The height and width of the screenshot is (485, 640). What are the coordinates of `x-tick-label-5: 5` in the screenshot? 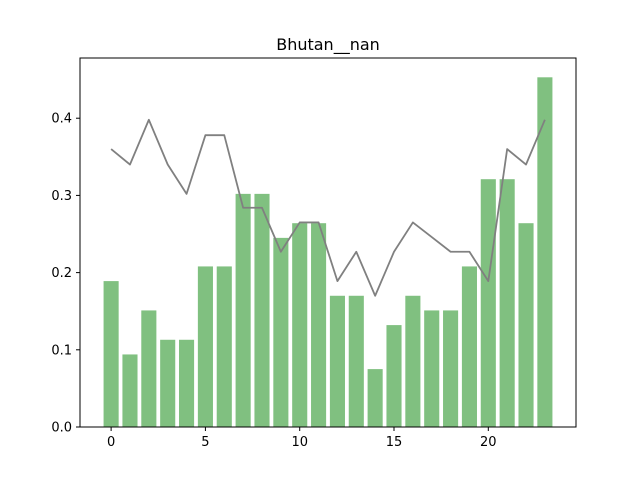 It's located at (205, 442).